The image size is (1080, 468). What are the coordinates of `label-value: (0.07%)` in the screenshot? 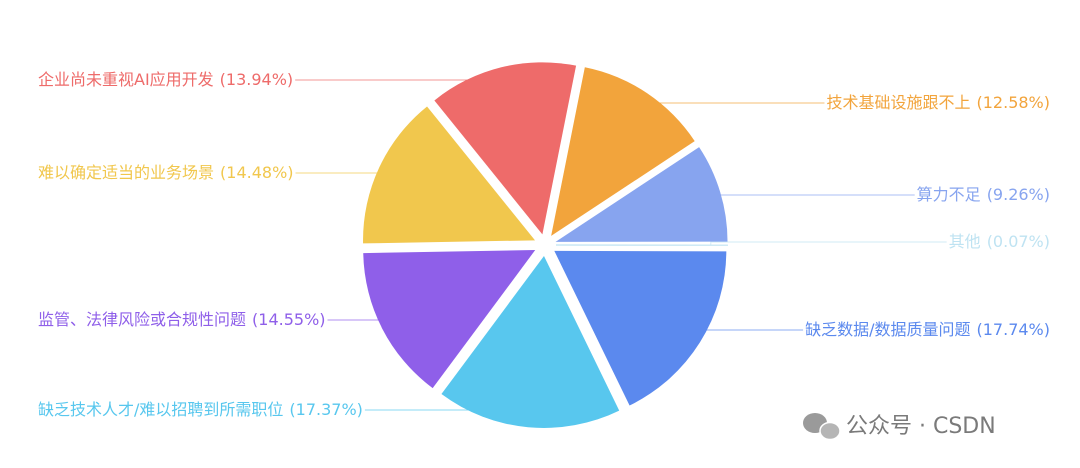 It's located at (1018, 241).